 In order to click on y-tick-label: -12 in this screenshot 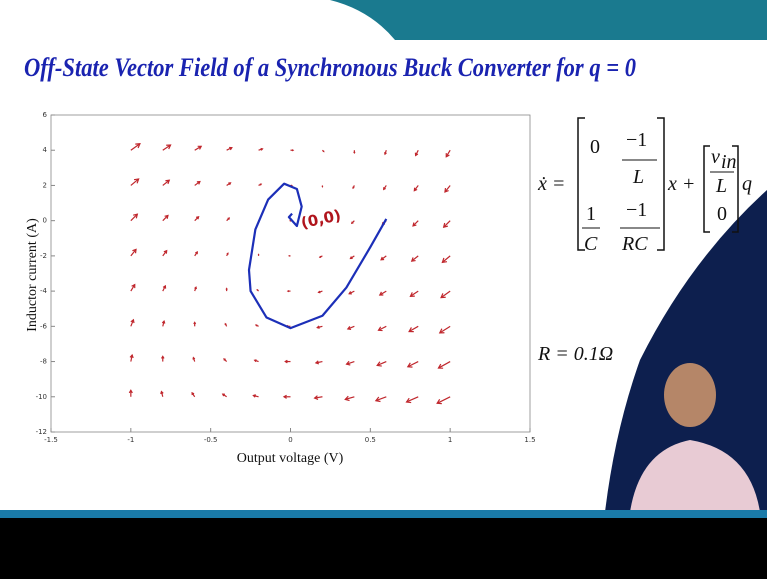, I will do `click(41, 432)`.